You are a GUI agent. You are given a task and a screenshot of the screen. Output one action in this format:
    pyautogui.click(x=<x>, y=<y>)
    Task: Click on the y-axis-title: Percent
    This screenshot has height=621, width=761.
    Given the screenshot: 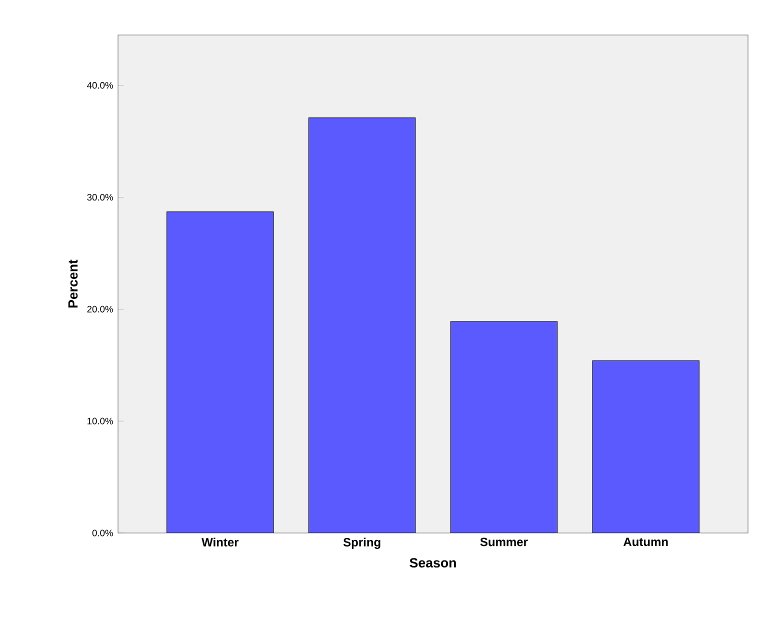 What is the action you would take?
    pyautogui.click(x=73, y=284)
    